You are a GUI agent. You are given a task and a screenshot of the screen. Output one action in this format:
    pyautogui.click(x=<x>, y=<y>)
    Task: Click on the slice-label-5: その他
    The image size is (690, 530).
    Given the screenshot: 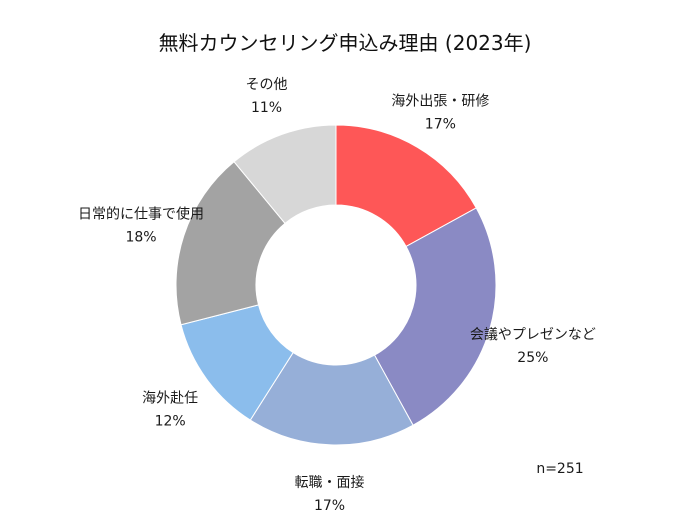 What is the action you would take?
    pyautogui.click(x=267, y=85)
    